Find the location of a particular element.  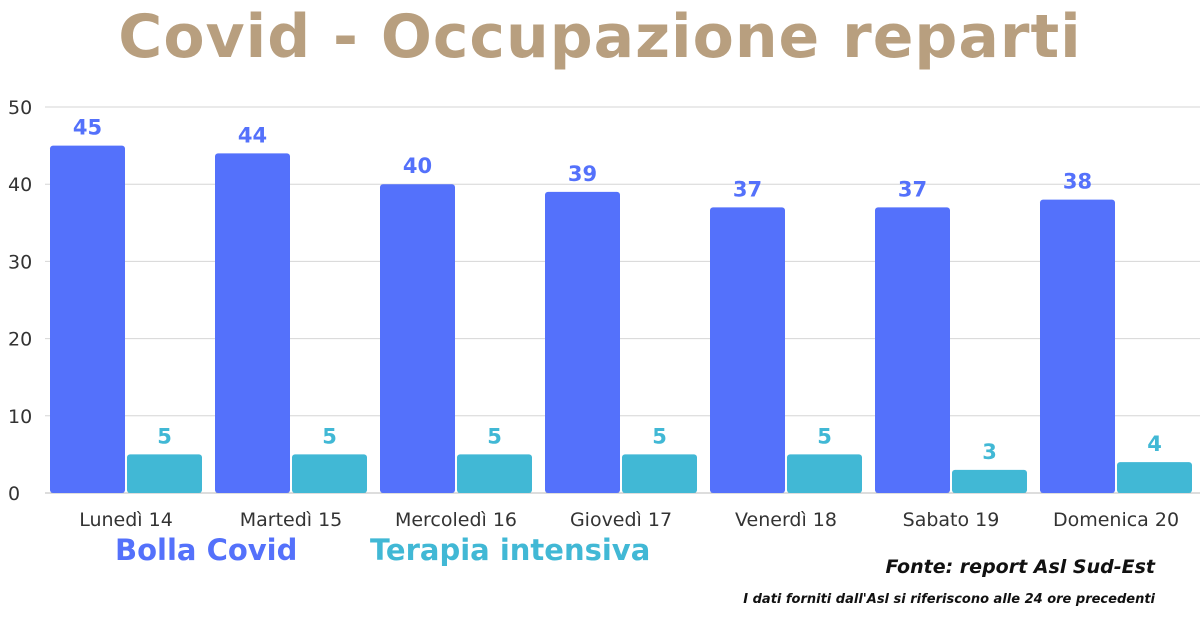

y-tick-label-20: 20 is located at coordinates (20, 340).